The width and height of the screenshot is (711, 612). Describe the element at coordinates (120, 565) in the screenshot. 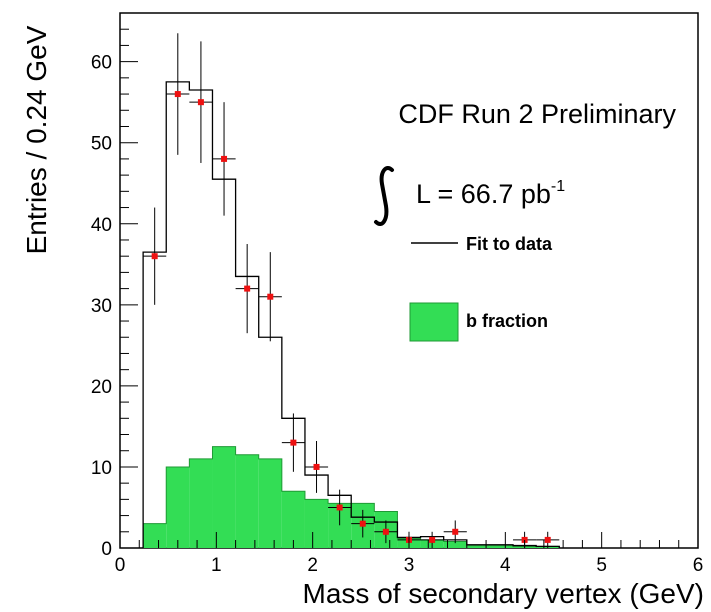

I see `x-tick-label: 0` at that location.